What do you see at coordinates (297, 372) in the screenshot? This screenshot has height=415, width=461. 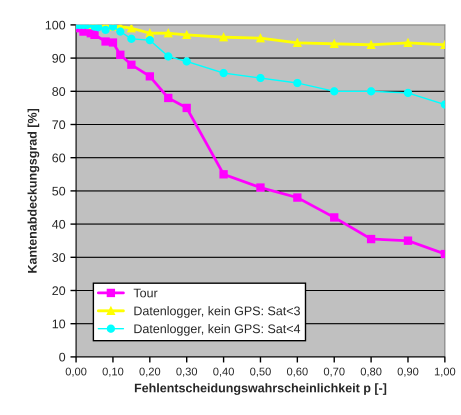 I see `x-tick-label: 0,60` at bounding box center [297, 372].